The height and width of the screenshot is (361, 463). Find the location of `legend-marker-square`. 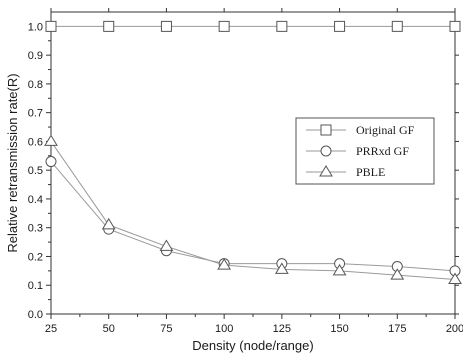

legend-marker-square is located at coordinates (326, 130).